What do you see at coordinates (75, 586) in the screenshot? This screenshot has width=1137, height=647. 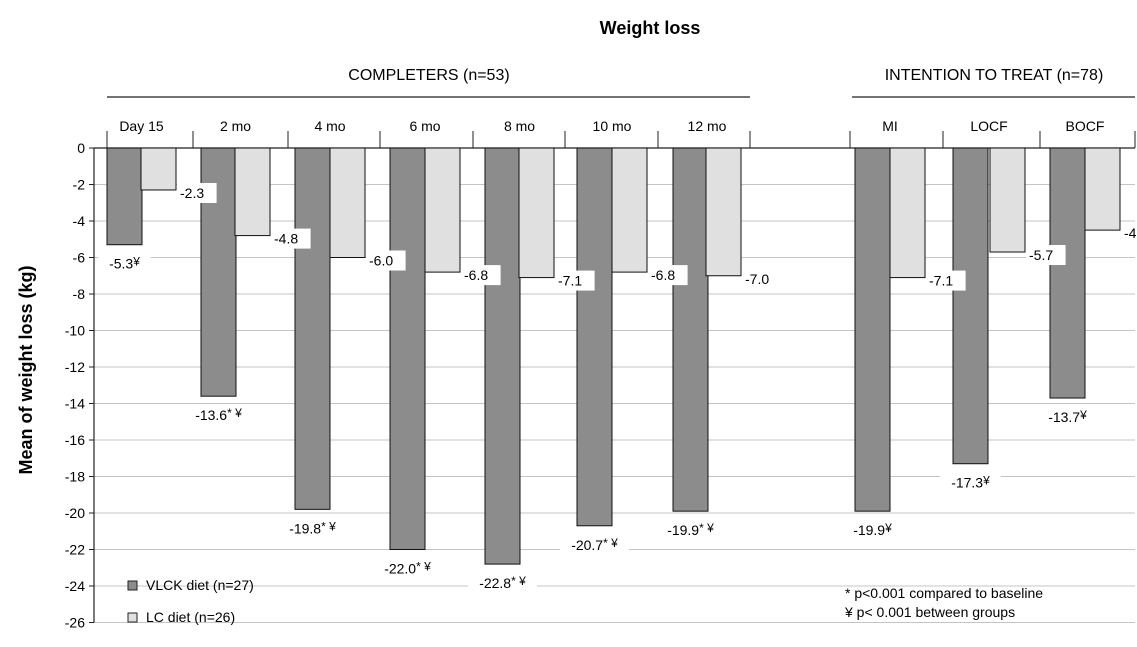 I see `y-tick-label: -24` at bounding box center [75, 586].